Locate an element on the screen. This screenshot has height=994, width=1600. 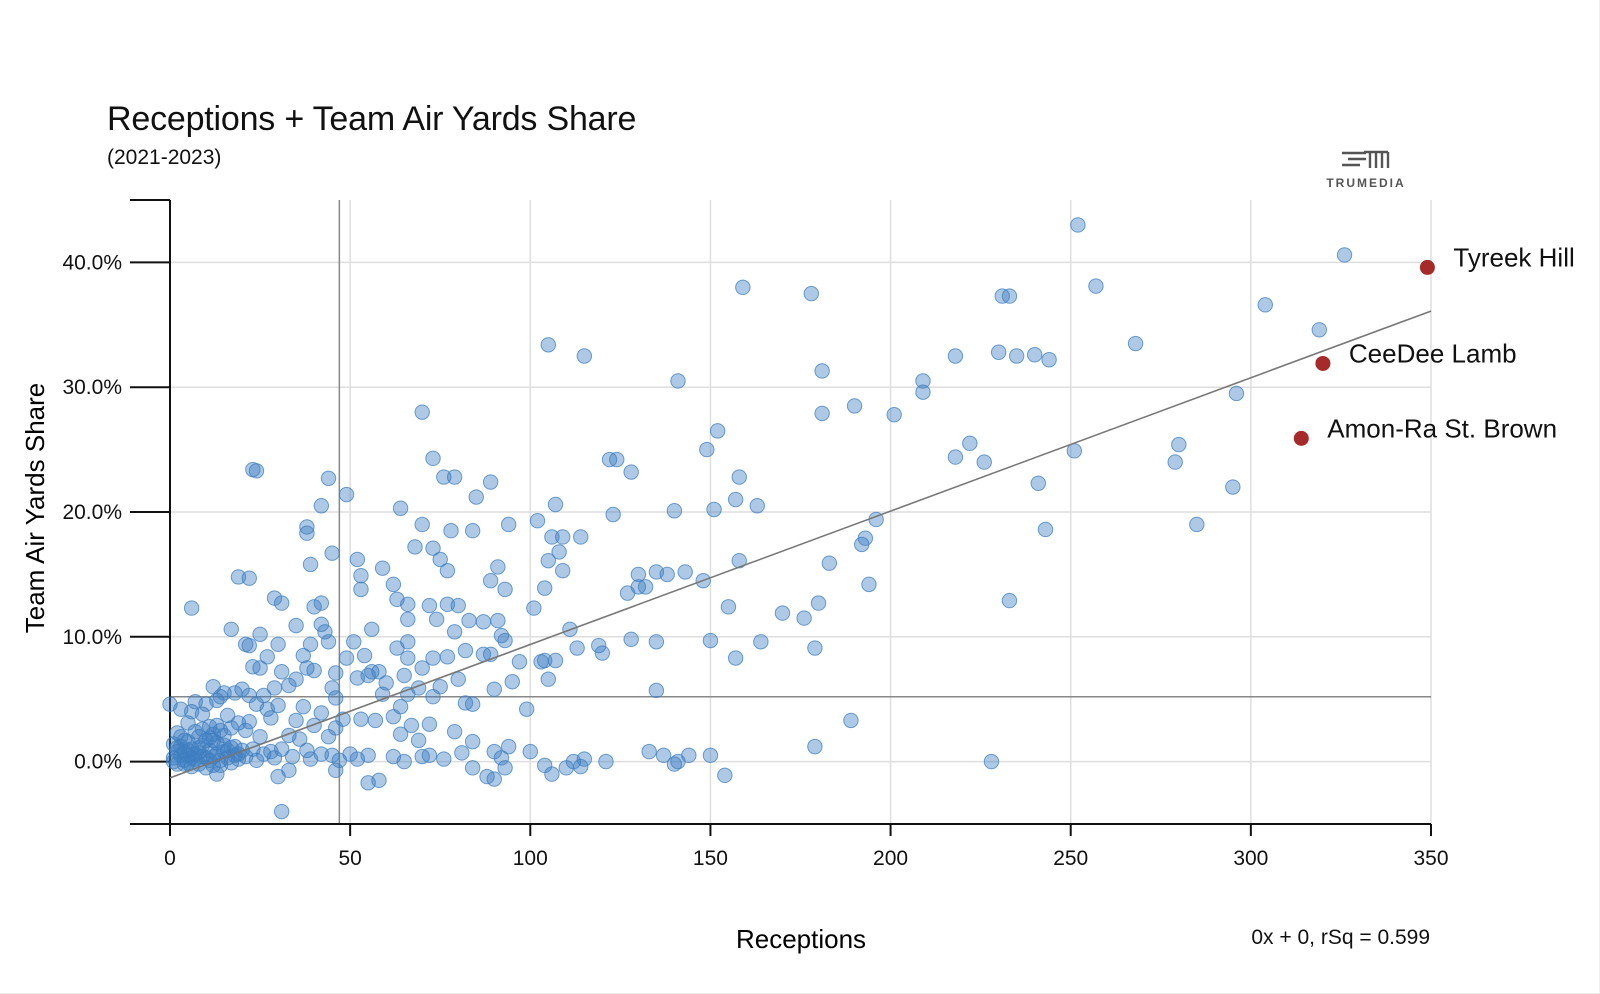
x-tick-label: 0 is located at coordinates (170, 858).